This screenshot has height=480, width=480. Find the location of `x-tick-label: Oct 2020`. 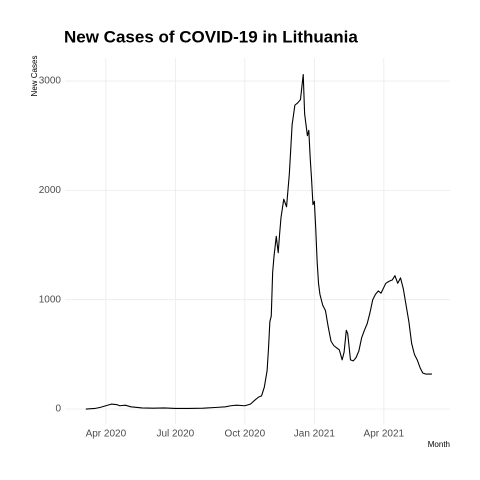

x-tick-label: Oct 2020 is located at coordinates (245, 434).